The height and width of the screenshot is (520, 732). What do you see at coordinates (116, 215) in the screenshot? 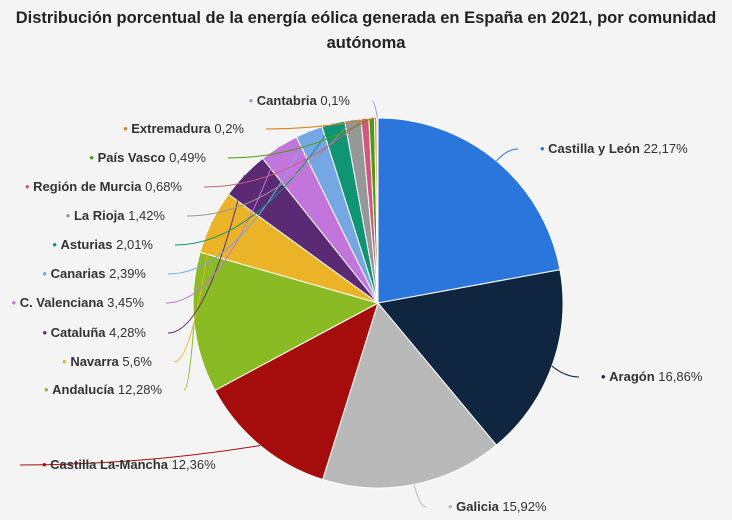
I see `data-label: • La Rioja 1,42%` at bounding box center [116, 215].